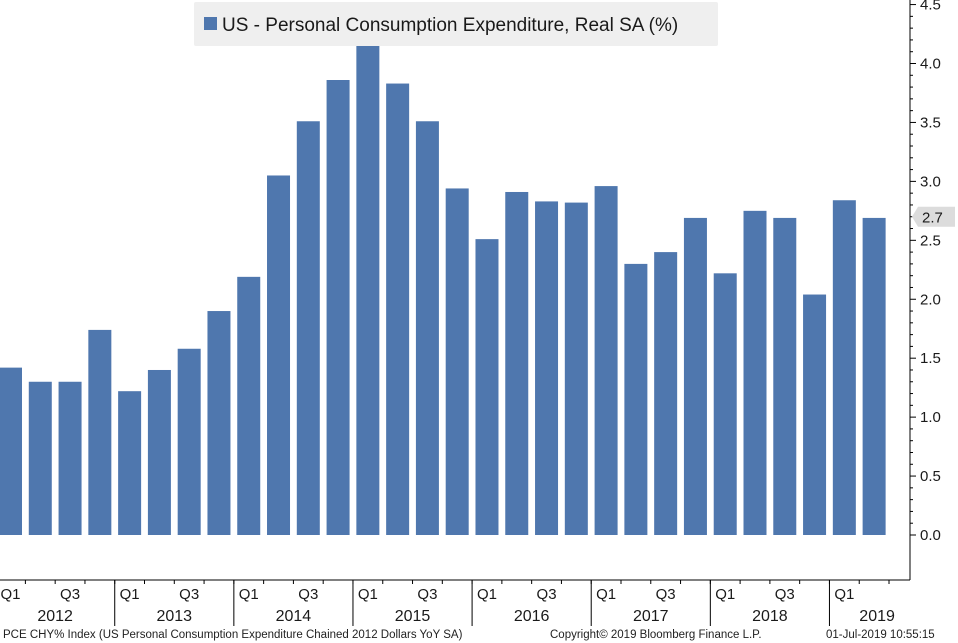 The height and width of the screenshot is (643, 958). I want to click on y-tick-label: 0.0, so click(930, 535).